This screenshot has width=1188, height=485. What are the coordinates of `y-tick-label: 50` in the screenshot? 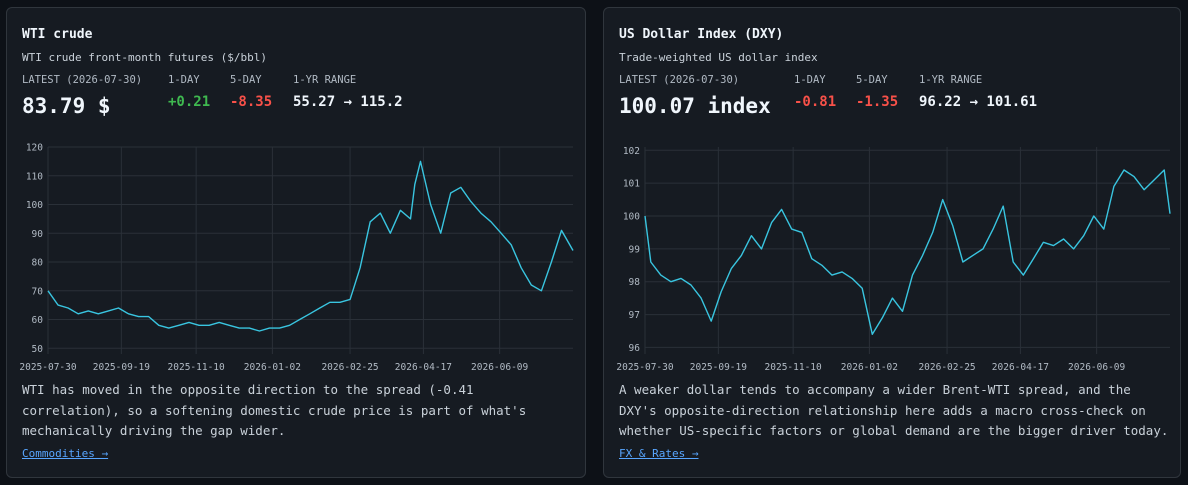 It's located at (38, 349).